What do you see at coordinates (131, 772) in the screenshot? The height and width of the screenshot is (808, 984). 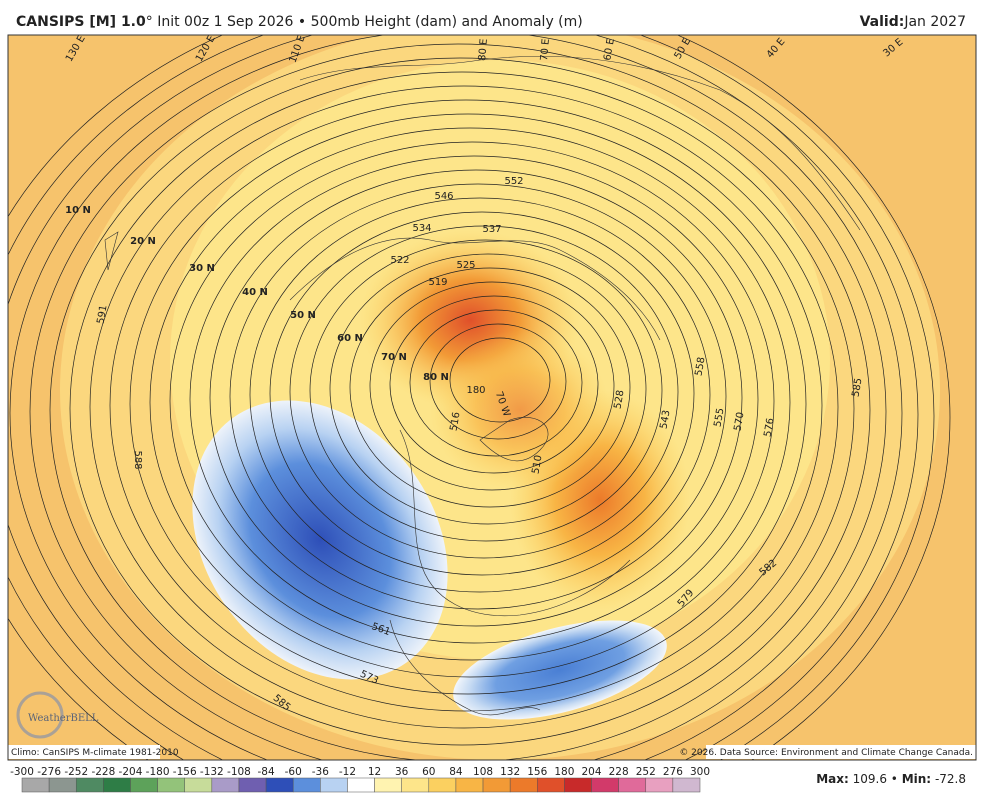 I see `colorbar-label: -204` at bounding box center [131, 772].